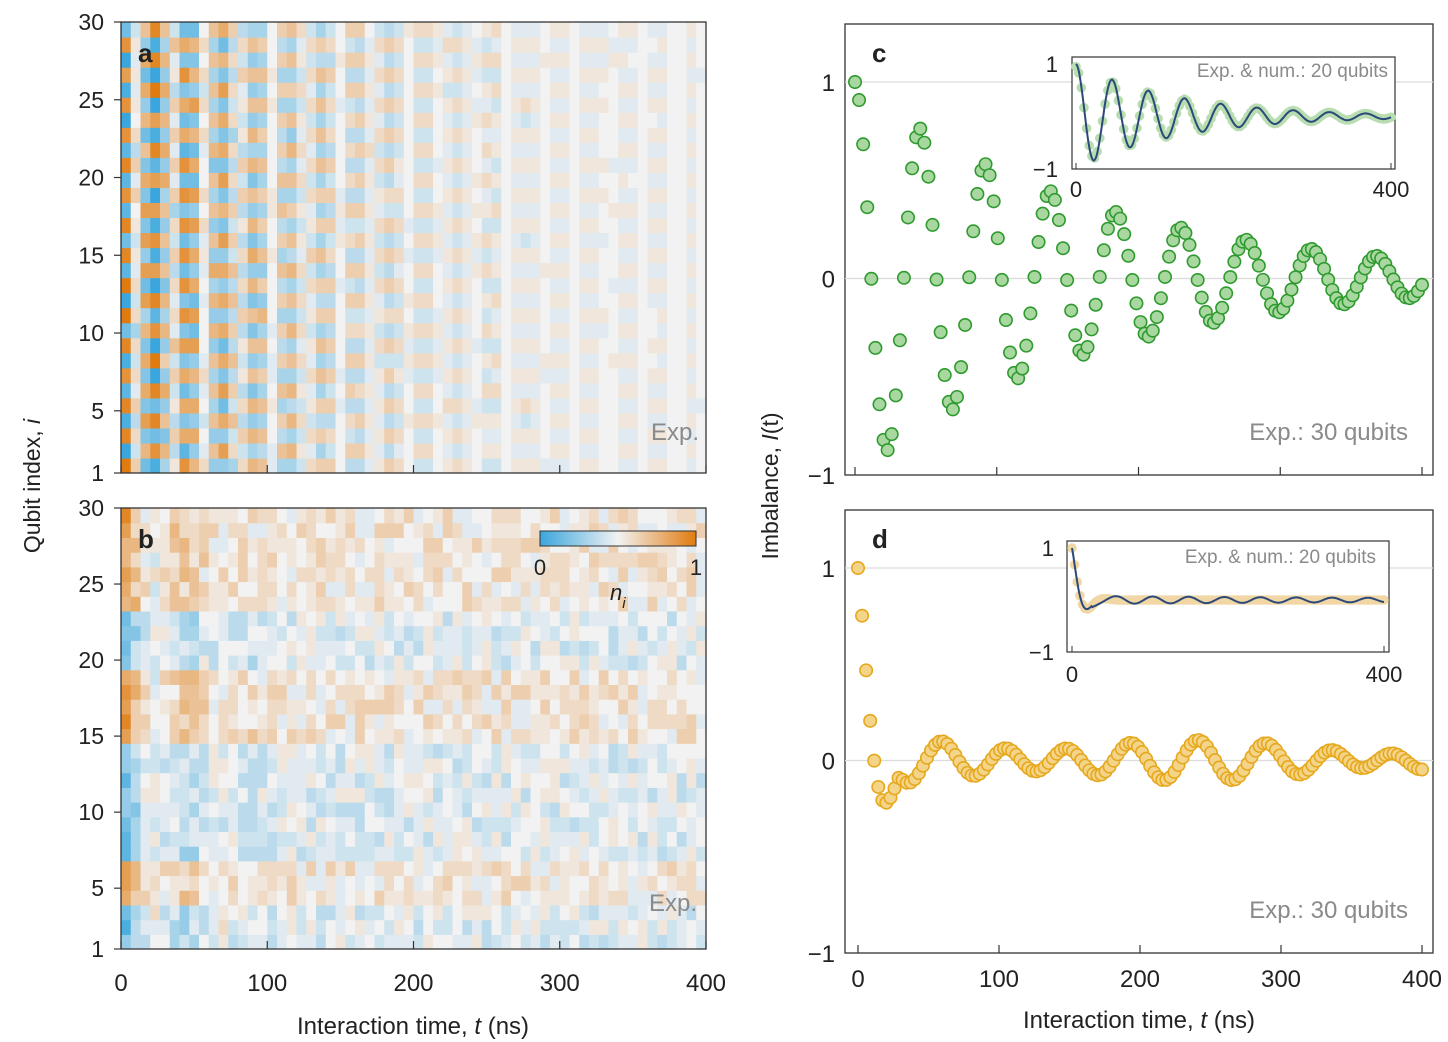 This screenshot has width=1448, height=1042. I want to click on x-tick-label: 400, so click(706, 983).